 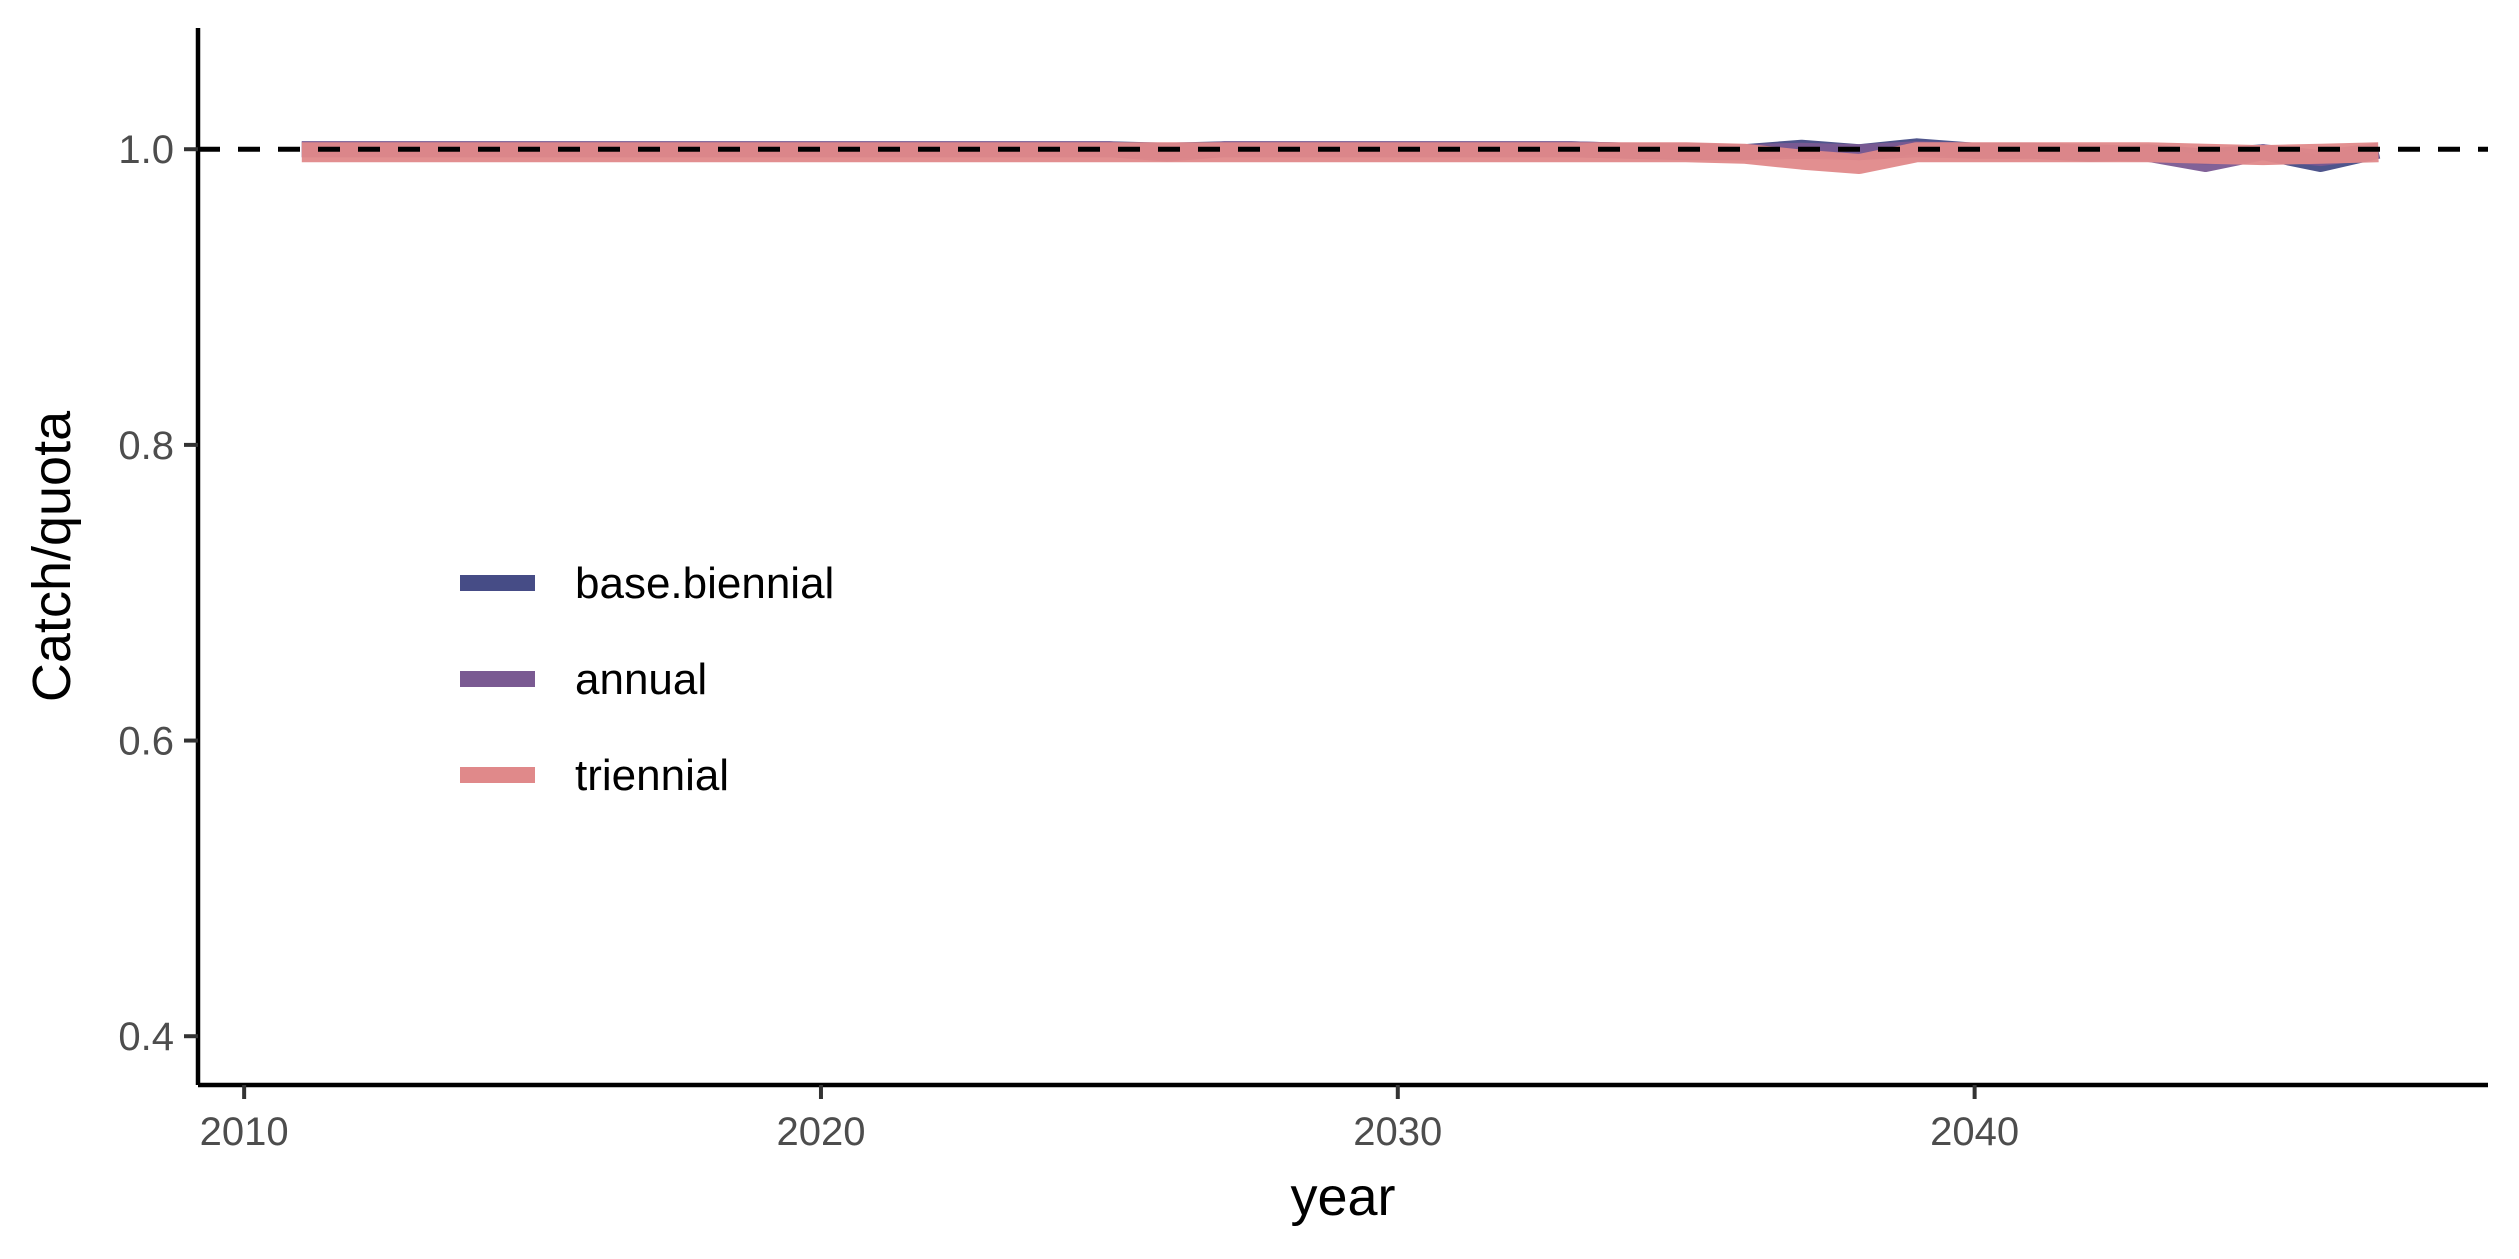 What do you see at coordinates (704, 583) in the screenshot?
I see `legend-label-base-biennial: base.biennial` at bounding box center [704, 583].